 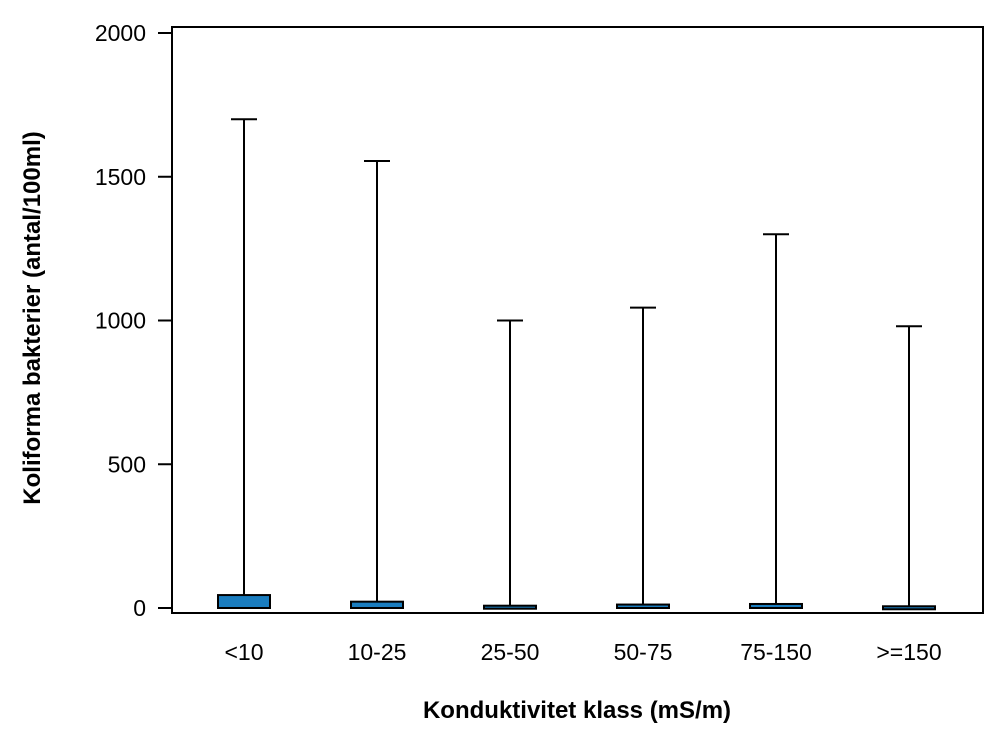 What do you see at coordinates (120, 33) in the screenshot?
I see `y-tick-label: 2000` at bounding box center [120, 33].